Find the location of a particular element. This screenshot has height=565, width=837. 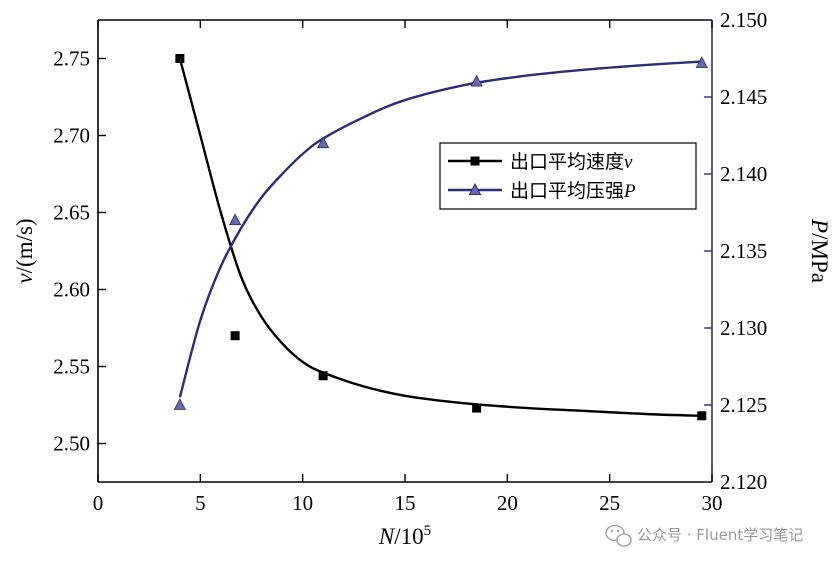

x-axis-title-rest: /10 is located at coordinates (408, 536).